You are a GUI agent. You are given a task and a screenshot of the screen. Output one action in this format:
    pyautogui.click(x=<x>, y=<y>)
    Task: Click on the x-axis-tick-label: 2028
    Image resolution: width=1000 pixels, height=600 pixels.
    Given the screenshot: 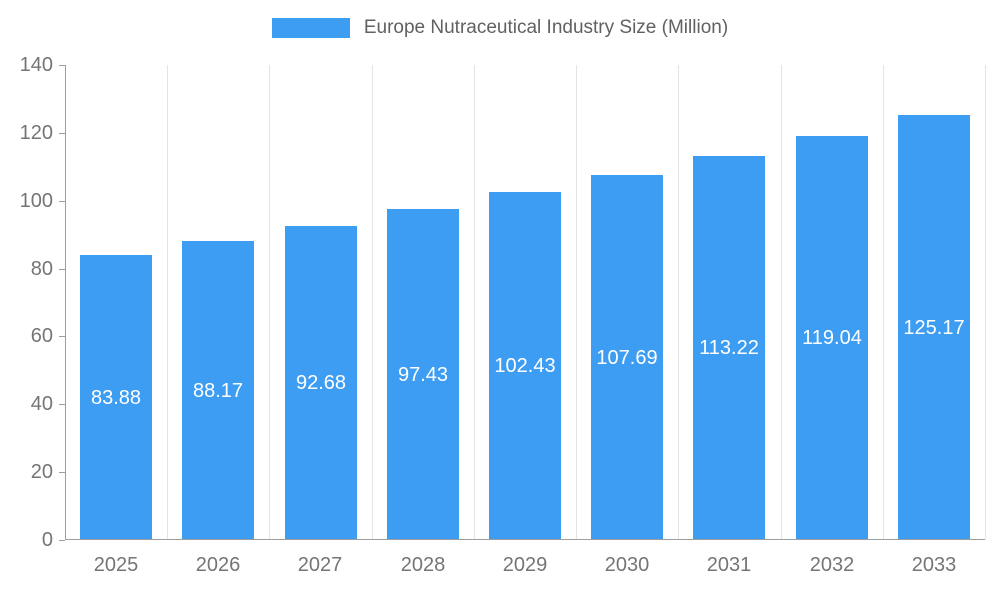 What is the action you would take?
    pyautogui.click(x=423, y=565)
    